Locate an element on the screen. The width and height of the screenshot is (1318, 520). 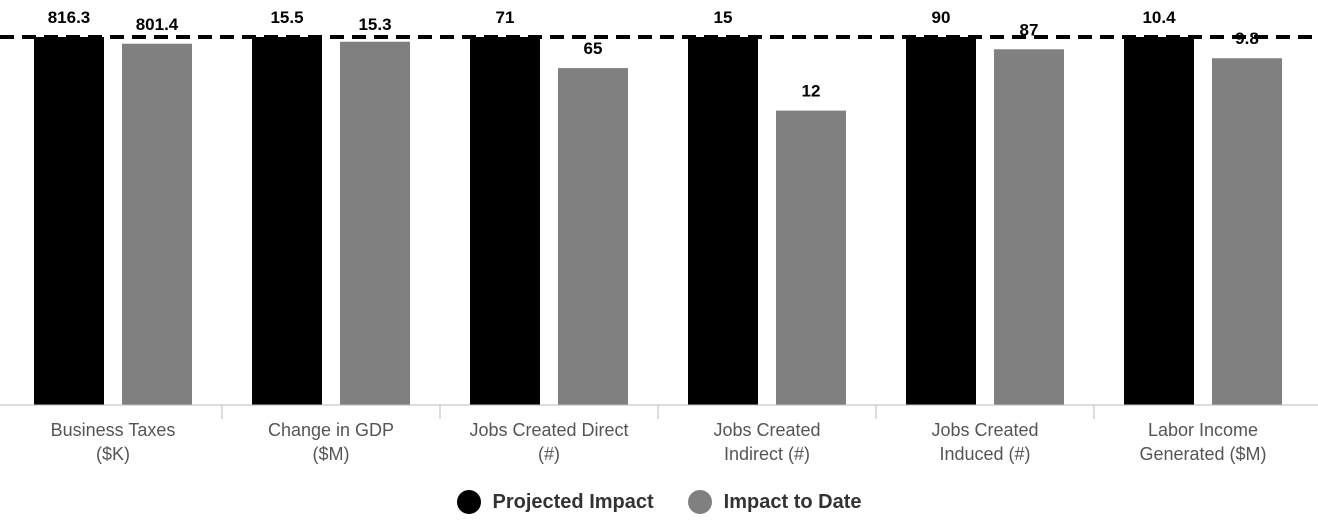
legend-swatch-to-date is located at coordinates (699, 502).